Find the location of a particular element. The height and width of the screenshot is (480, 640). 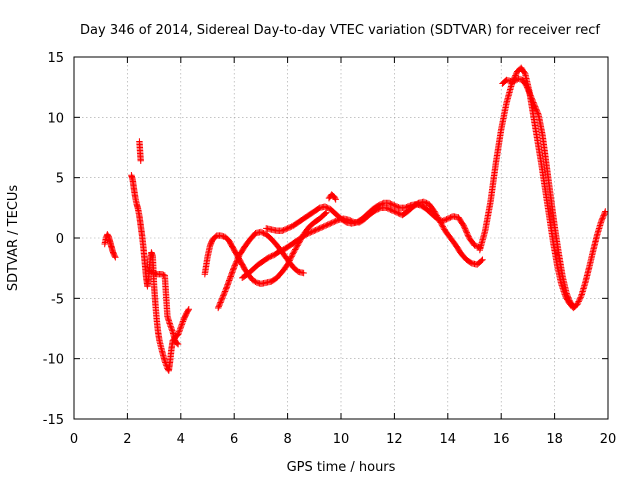

y-tick-label: -15 is located at coordinates (53, 420).